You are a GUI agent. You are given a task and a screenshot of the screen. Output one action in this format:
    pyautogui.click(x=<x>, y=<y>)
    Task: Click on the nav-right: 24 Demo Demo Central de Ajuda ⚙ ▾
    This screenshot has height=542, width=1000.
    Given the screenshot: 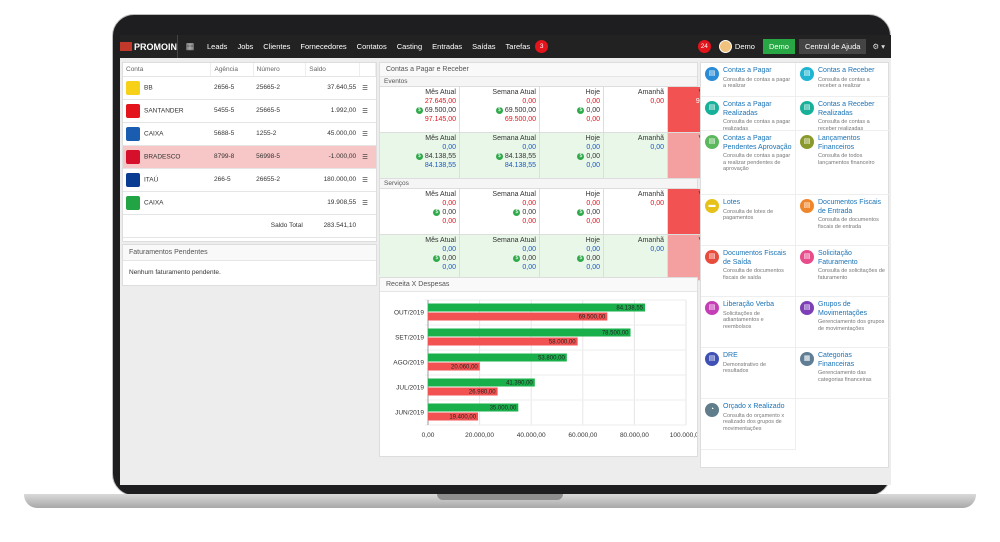 What is the action you would take?
    pyautogui.click(x=794, y=46)
    